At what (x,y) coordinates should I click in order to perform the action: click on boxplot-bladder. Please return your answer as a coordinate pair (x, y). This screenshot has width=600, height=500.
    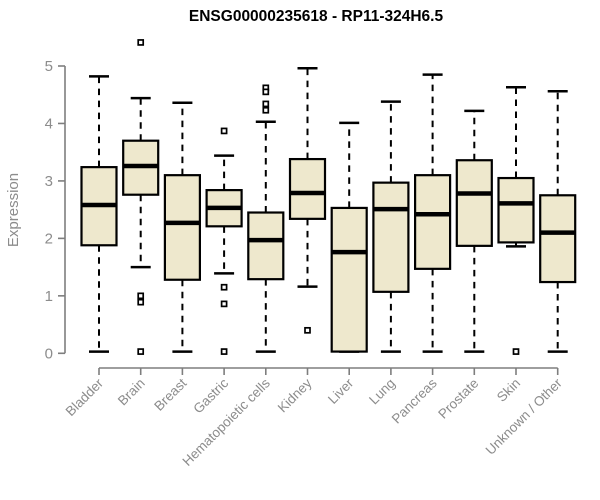
    Looking at the image, I should click on (99, 214).